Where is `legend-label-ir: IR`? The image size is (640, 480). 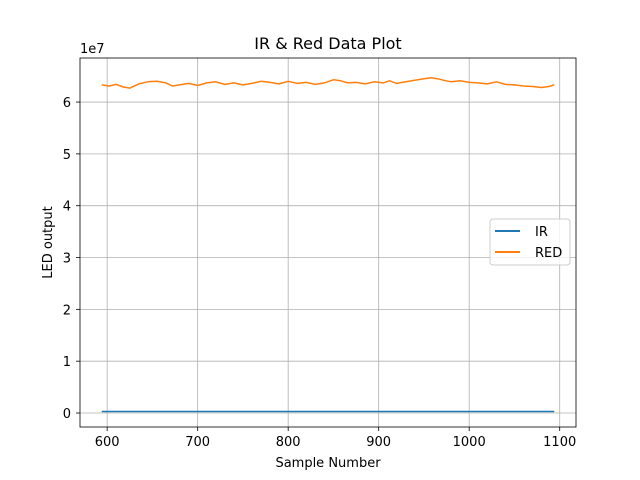 legend-label-ir: IR is located at coordinates (541, 232).